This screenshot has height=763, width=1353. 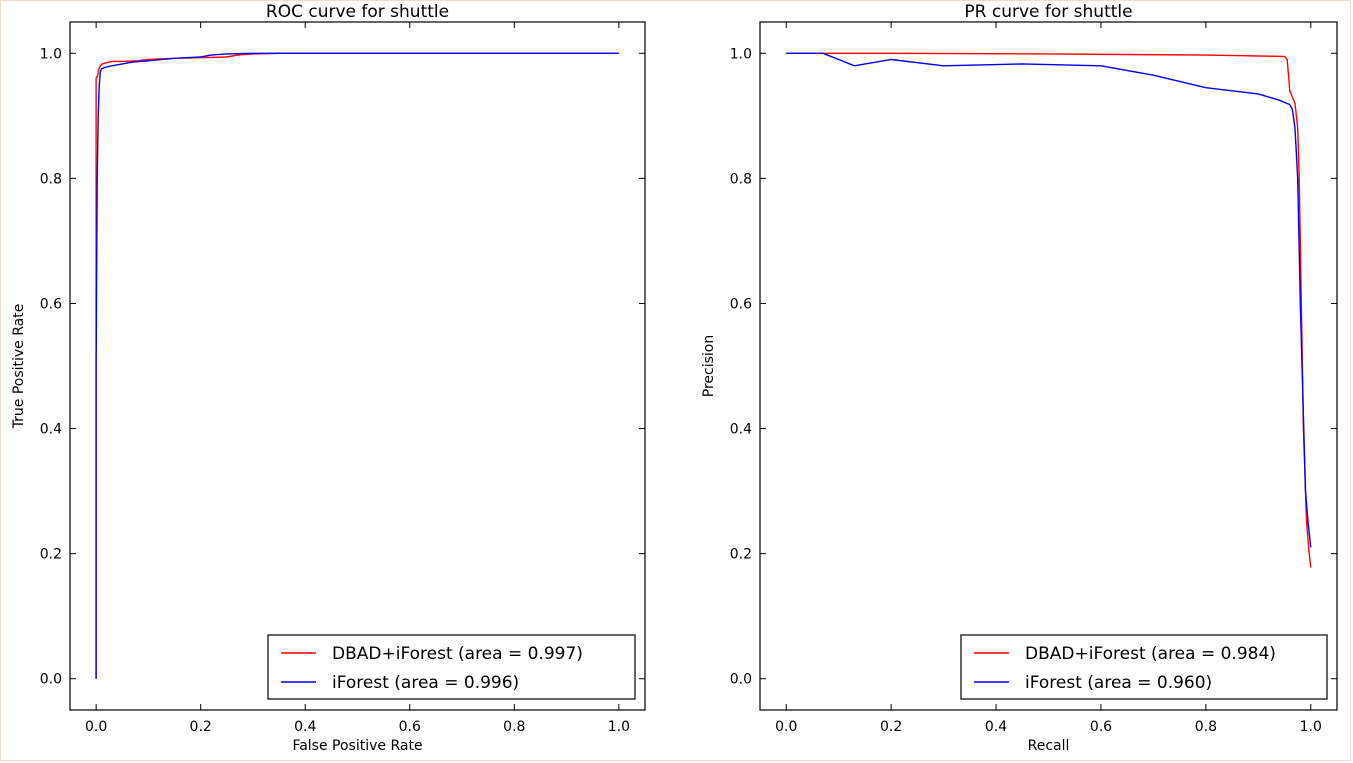 What do you see at coordinates (357, 746) in the screenshot?
I see `x-axis-title: False Positive Rate` at bounding box center [357, 746].